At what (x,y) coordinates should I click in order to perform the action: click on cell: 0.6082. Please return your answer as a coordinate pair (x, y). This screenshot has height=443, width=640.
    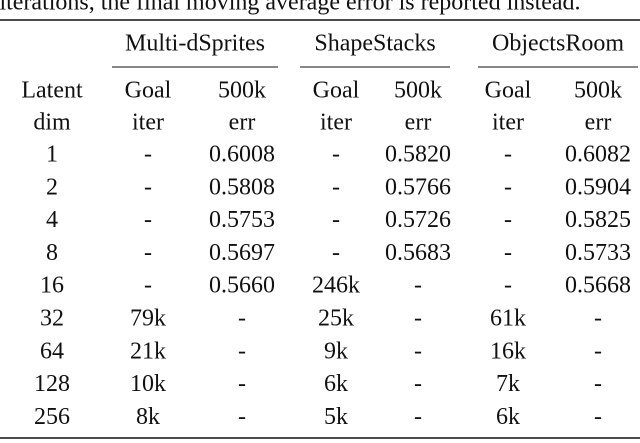
    Looking at the image, I should click on (598, 155).